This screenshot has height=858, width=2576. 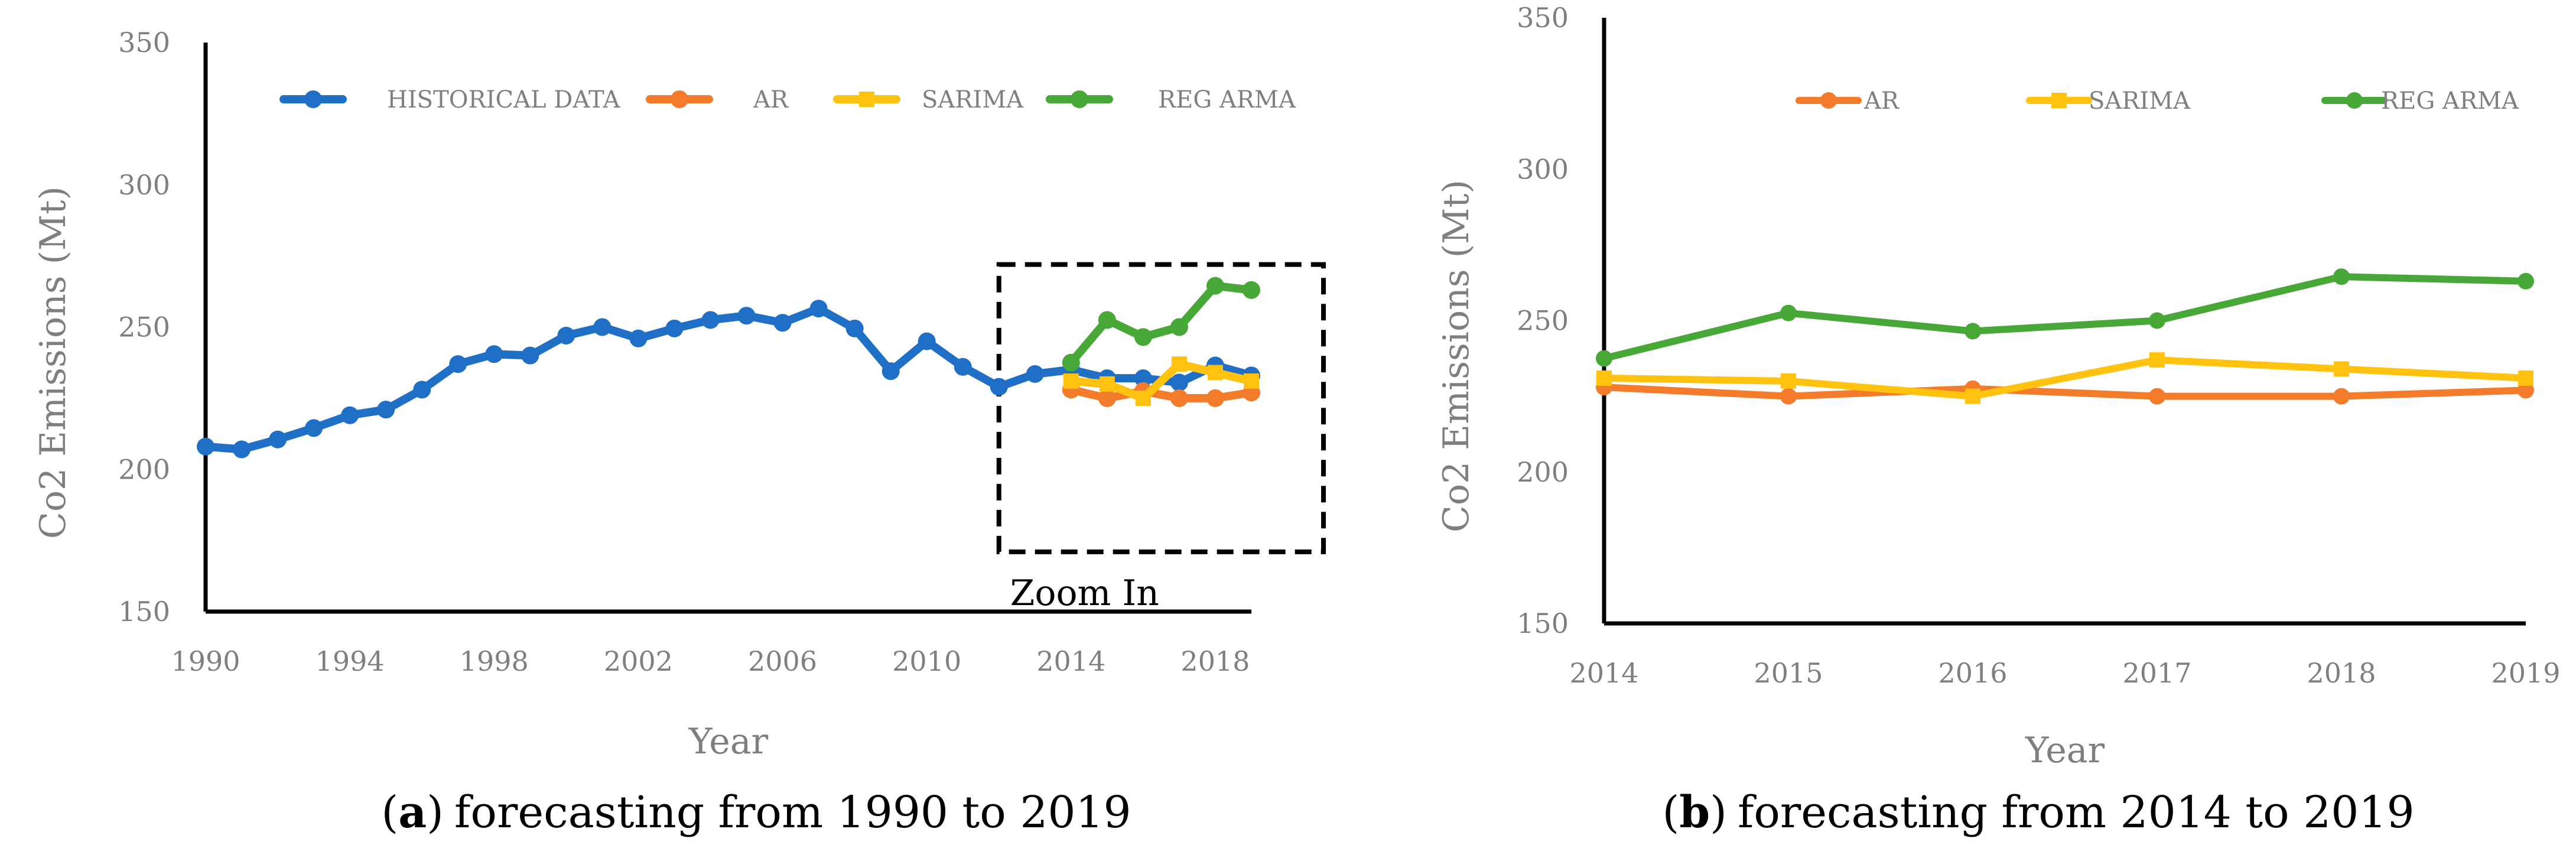 What do you see at coordinates (436, 812) in the screenshot?
I see `caption-close-paren: )` at bounding box center [436, 812].